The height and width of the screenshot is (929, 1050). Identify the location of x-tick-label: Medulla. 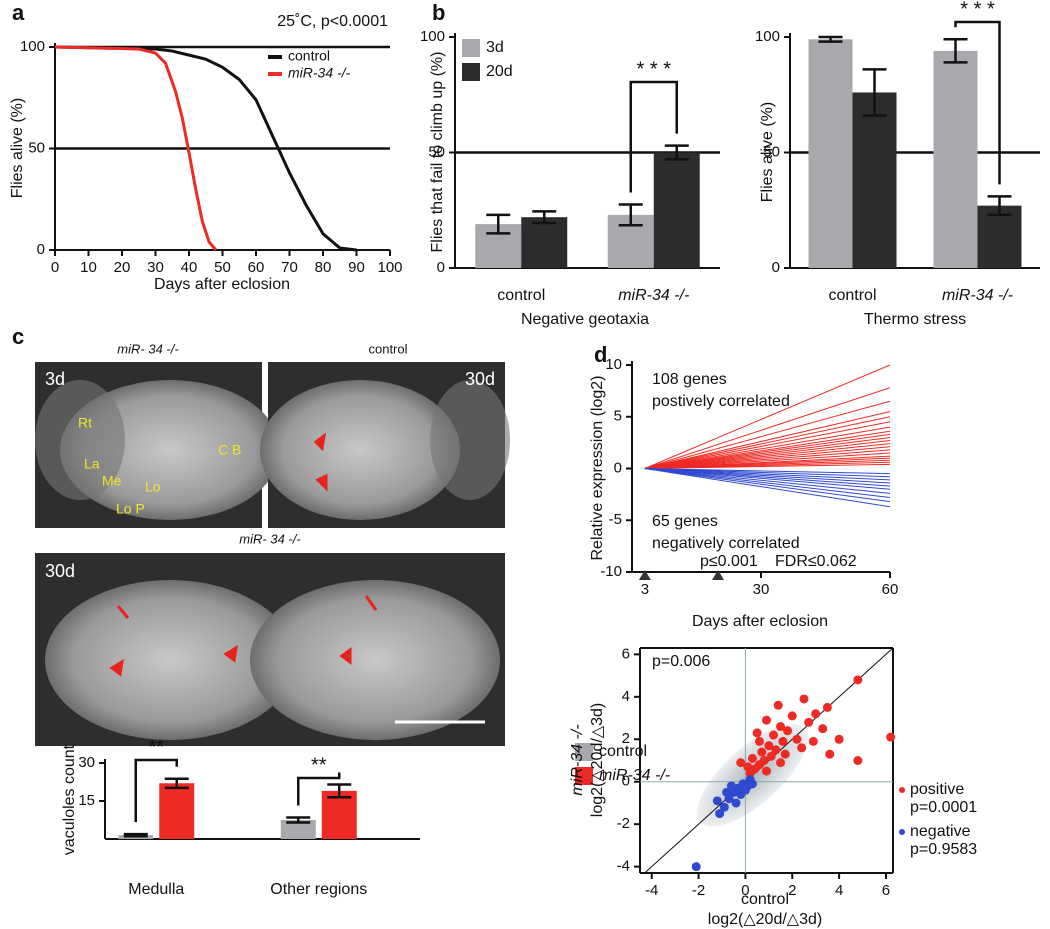
(156, 889).